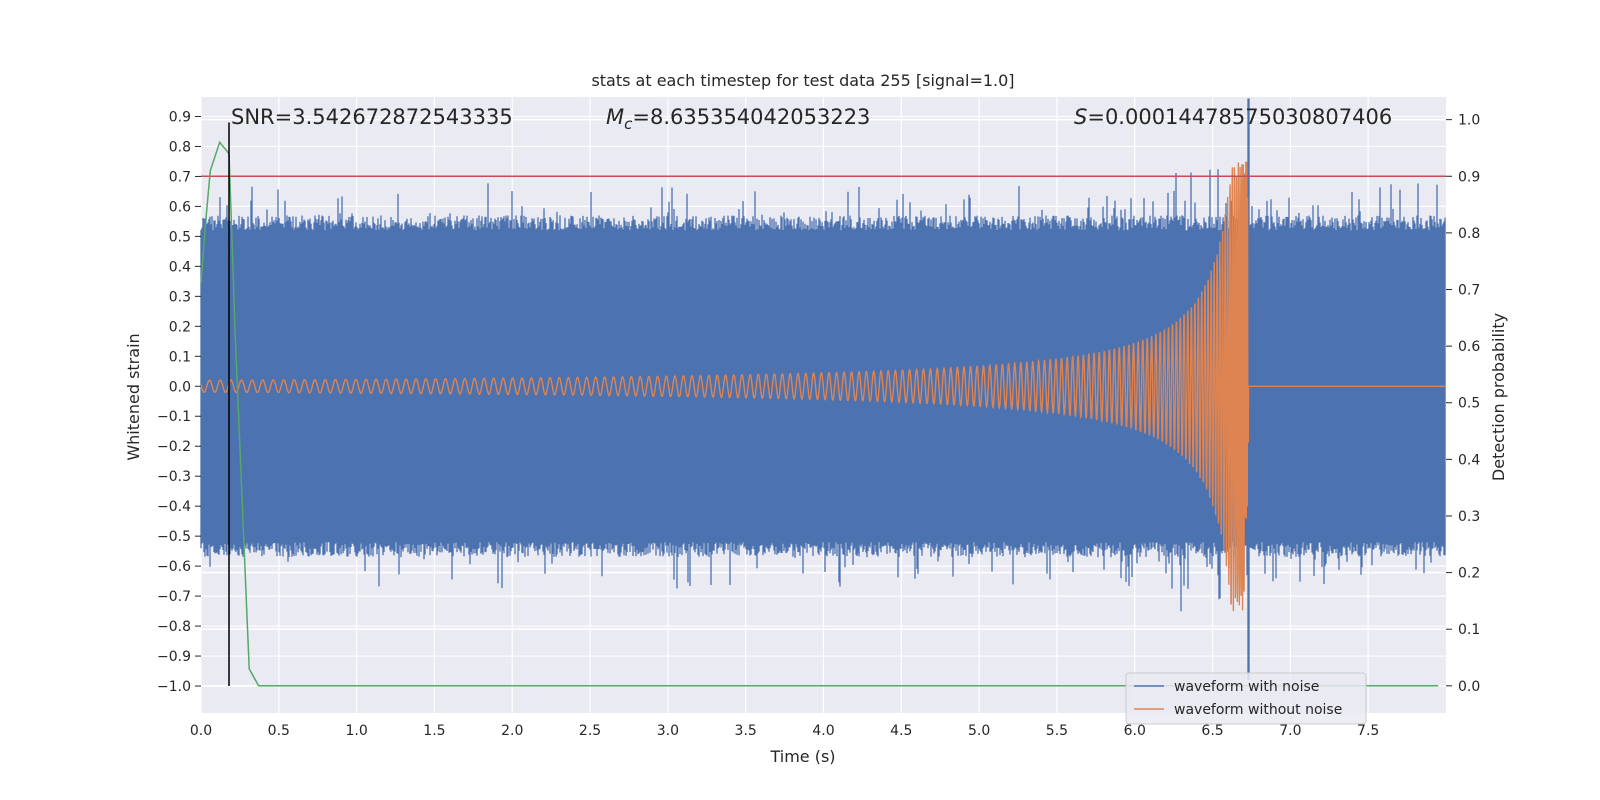 This screenshot has width=1600, height=800. I want to click on y-tick-label: 0.0, so click(180, 387).